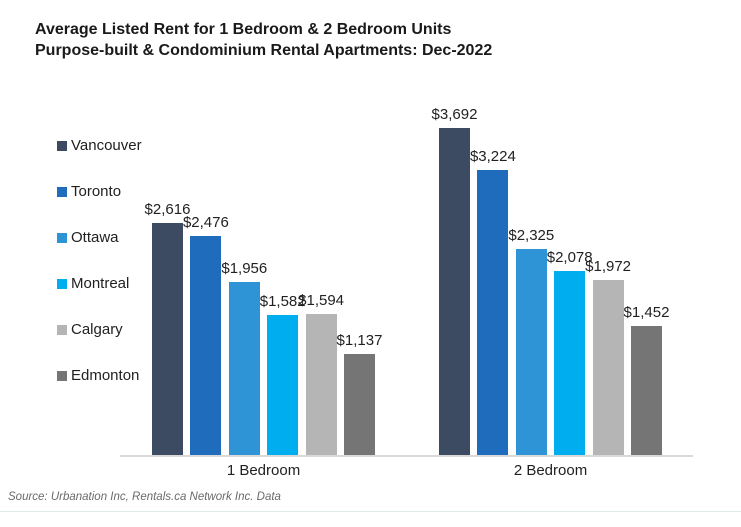  Describe the element at coordinates (406, 472) in the screenshot. I see `x-axis-labels: 1 Bedroom 2 Bedroom` at that location.